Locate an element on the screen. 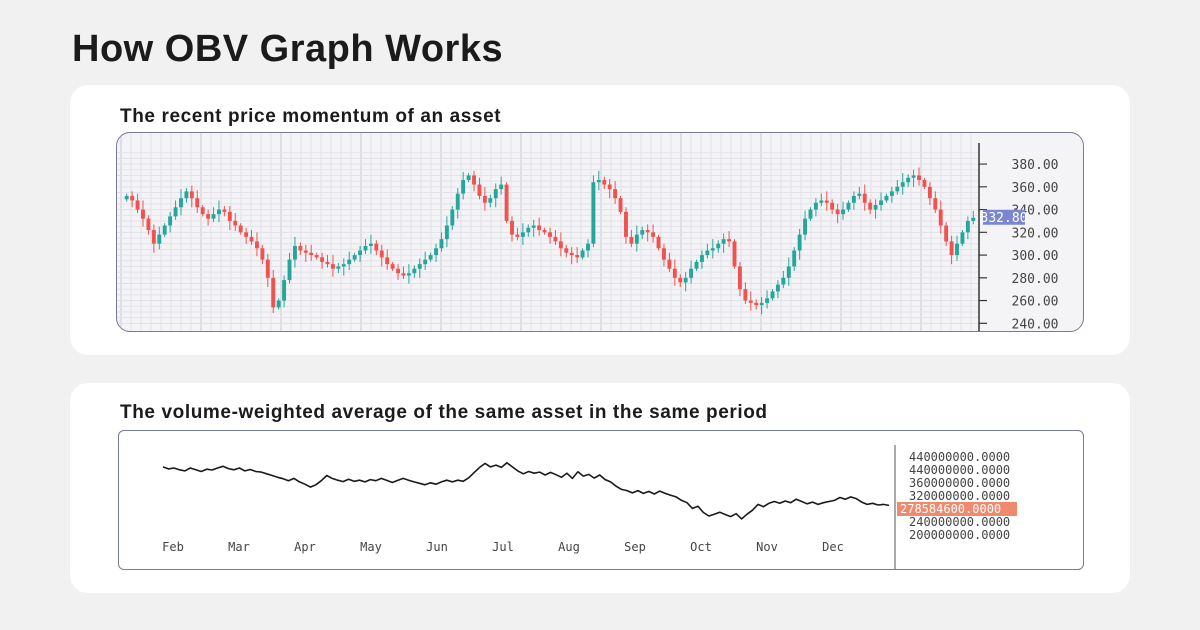 The height and width of the screenshot is (630, 1200). x-tick-label: Jun is located at coordinates (437, 547).